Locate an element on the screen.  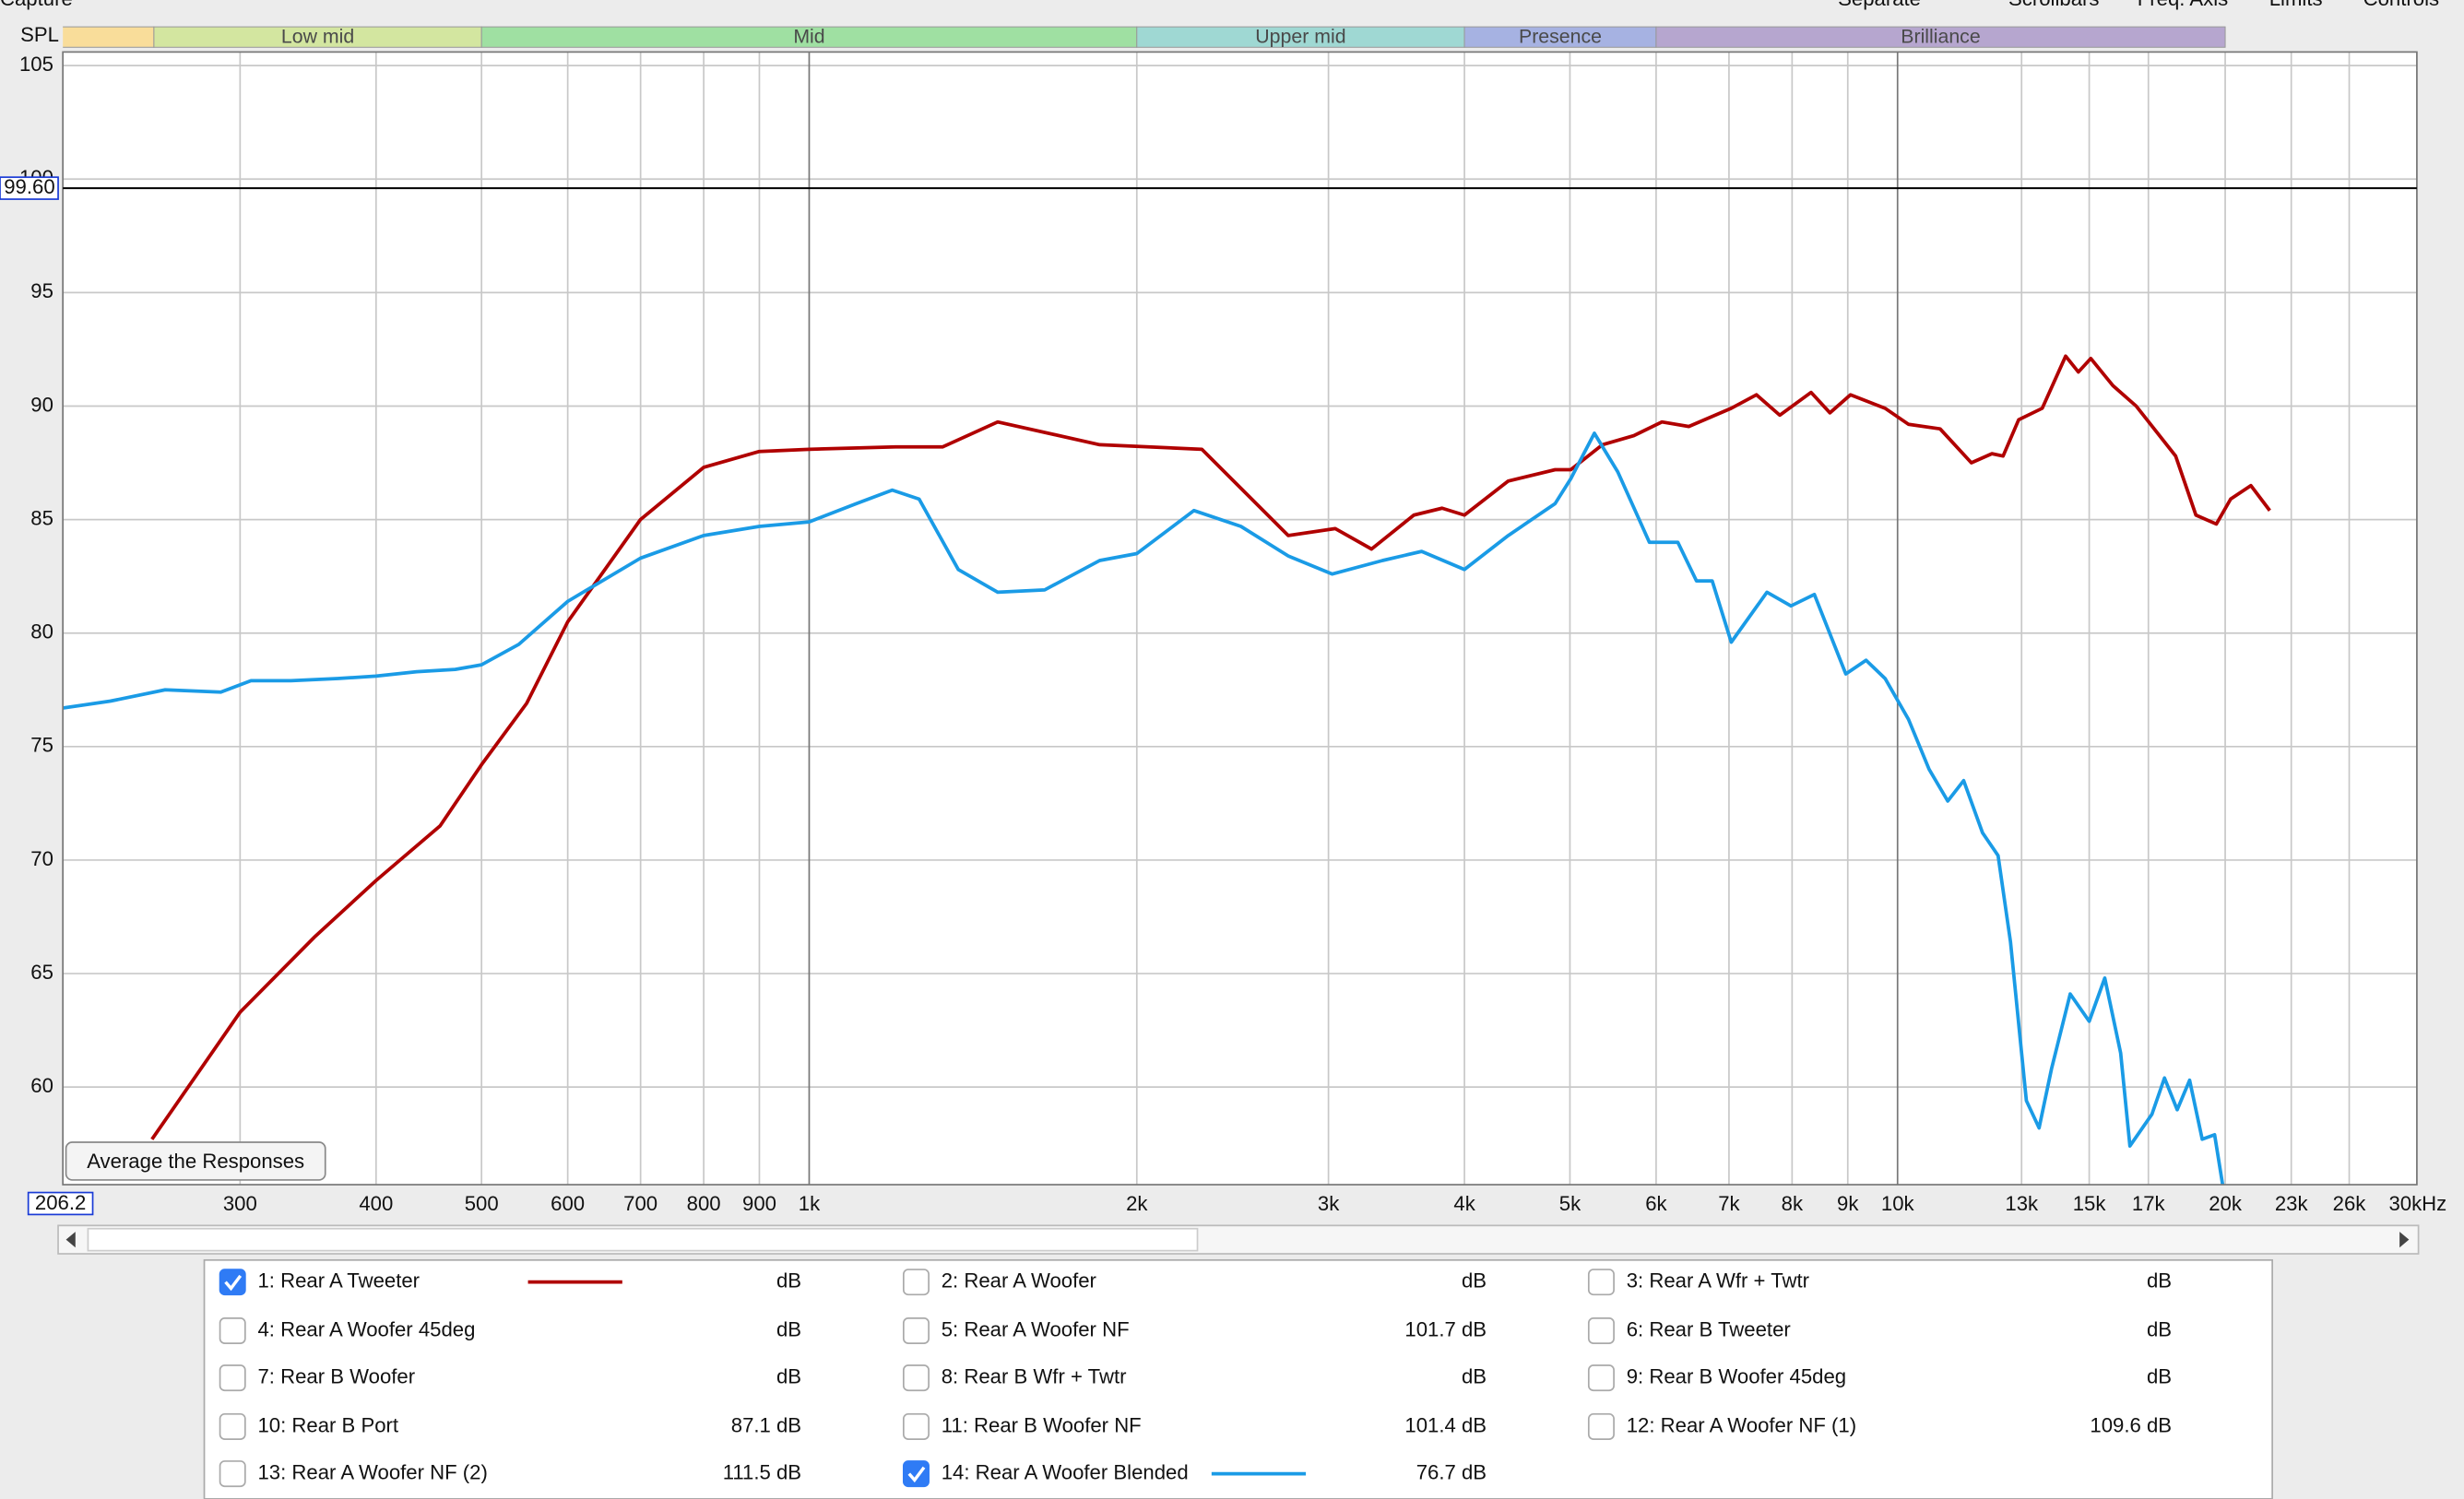
legend-label: 3: Rear A Wfr + Twtr is located at coordinates (1718, 1280).